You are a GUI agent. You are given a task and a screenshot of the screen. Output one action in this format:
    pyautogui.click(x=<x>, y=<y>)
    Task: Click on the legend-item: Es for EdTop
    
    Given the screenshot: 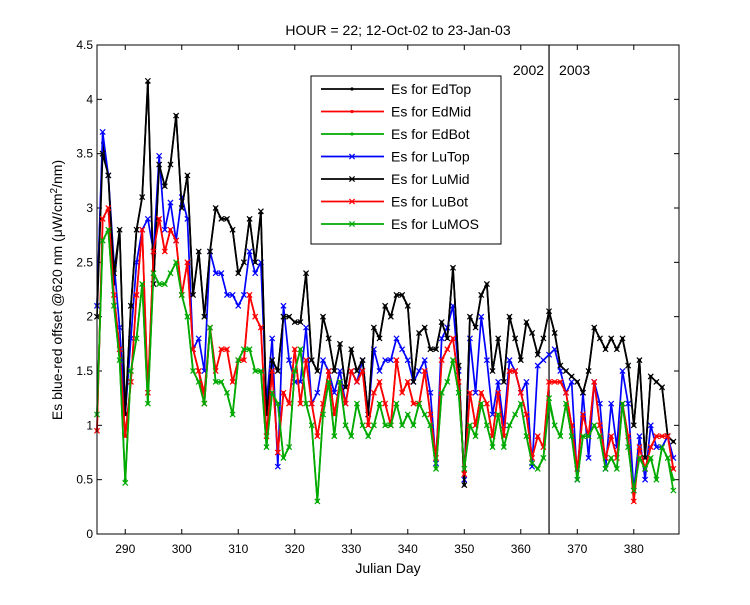 What is the action you would take?
    pyautogui.click(x=396, y=89)
    